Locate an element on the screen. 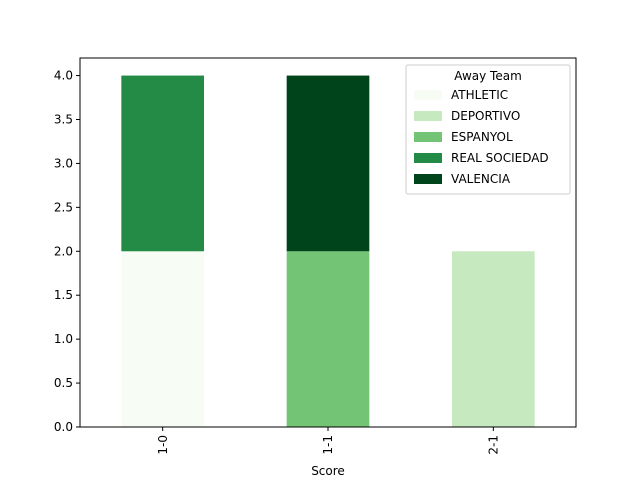  x-axis-label: Score is located at coordinates (328, 471).